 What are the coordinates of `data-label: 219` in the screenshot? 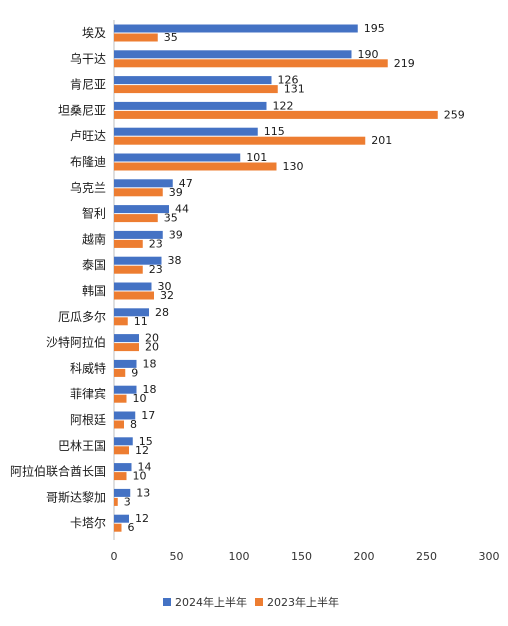 It's located at (404, 63).